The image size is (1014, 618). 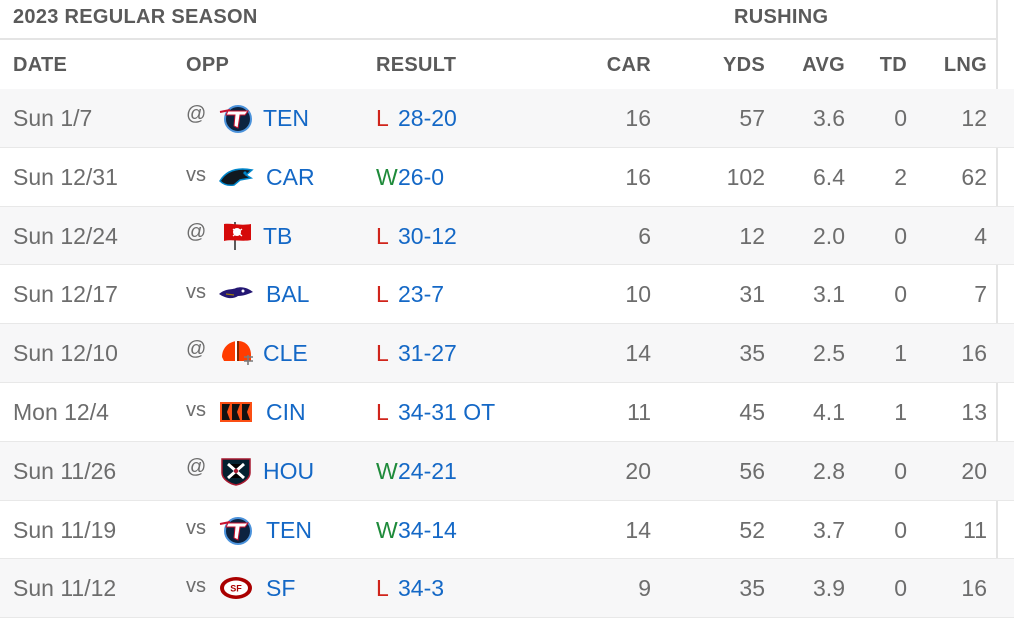 What do you see at coordinates (893, 65) in the screenshot?
I see `col-td: TD` at bounding box center [893, 65].